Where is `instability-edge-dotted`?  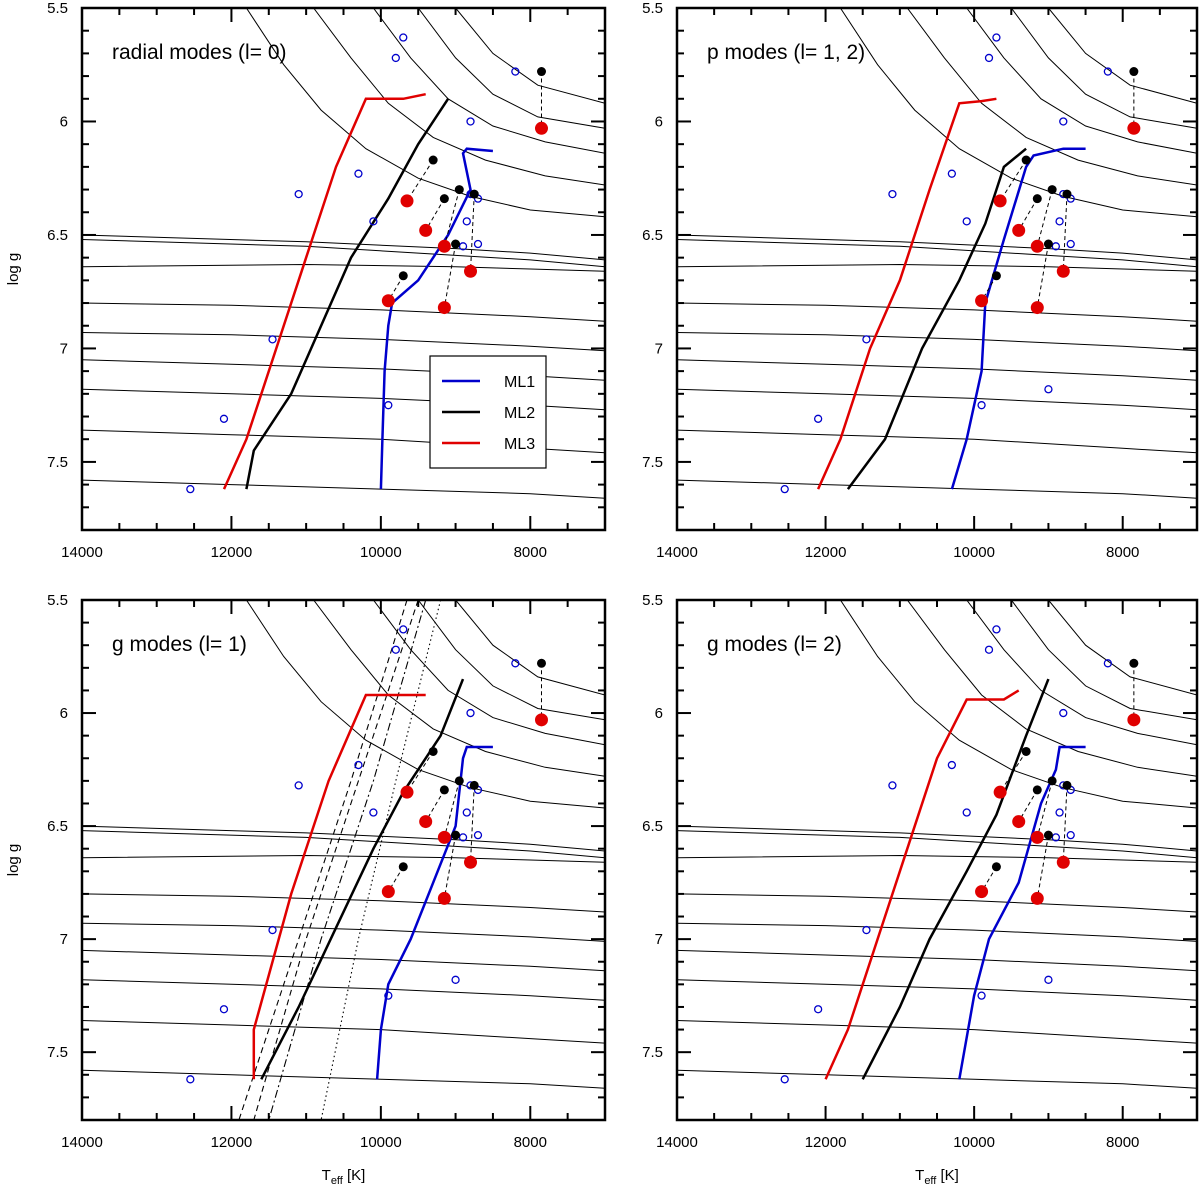
instability-edge-dotted is located at coordinates (381, 860).